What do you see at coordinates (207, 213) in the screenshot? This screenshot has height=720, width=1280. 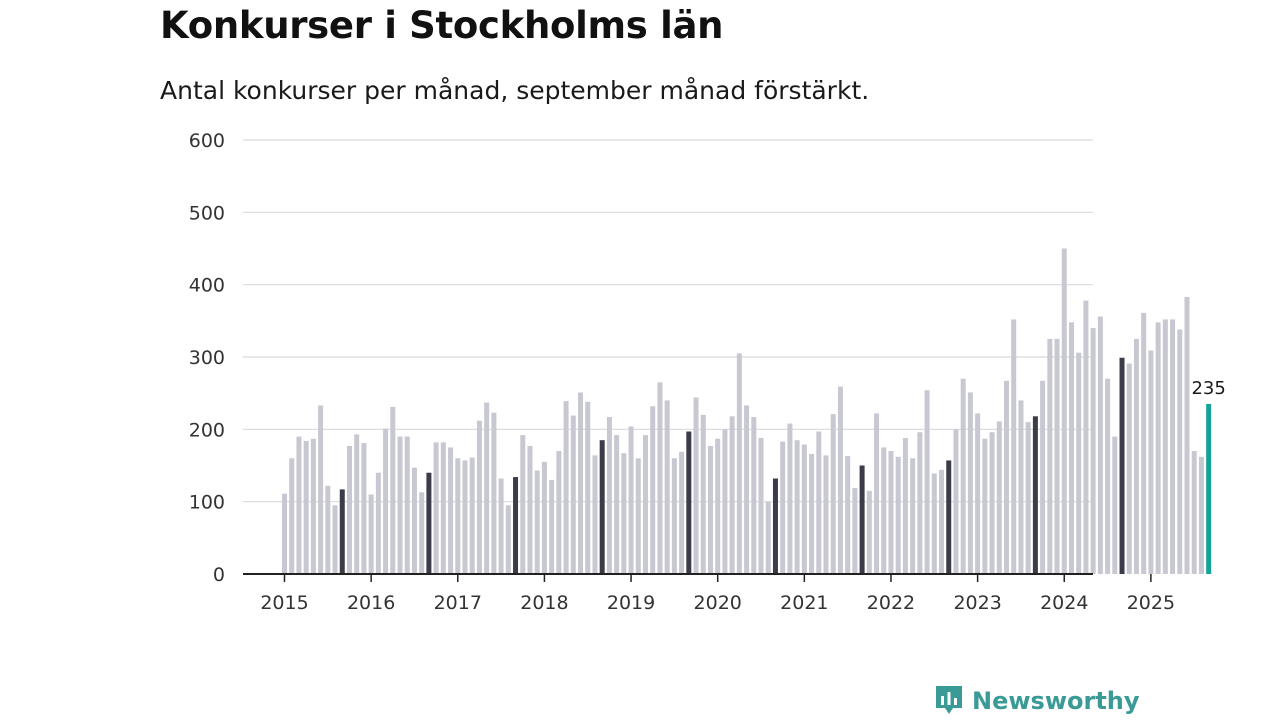 I see `y-tick-label: 500` at bounding box center [207, 213].